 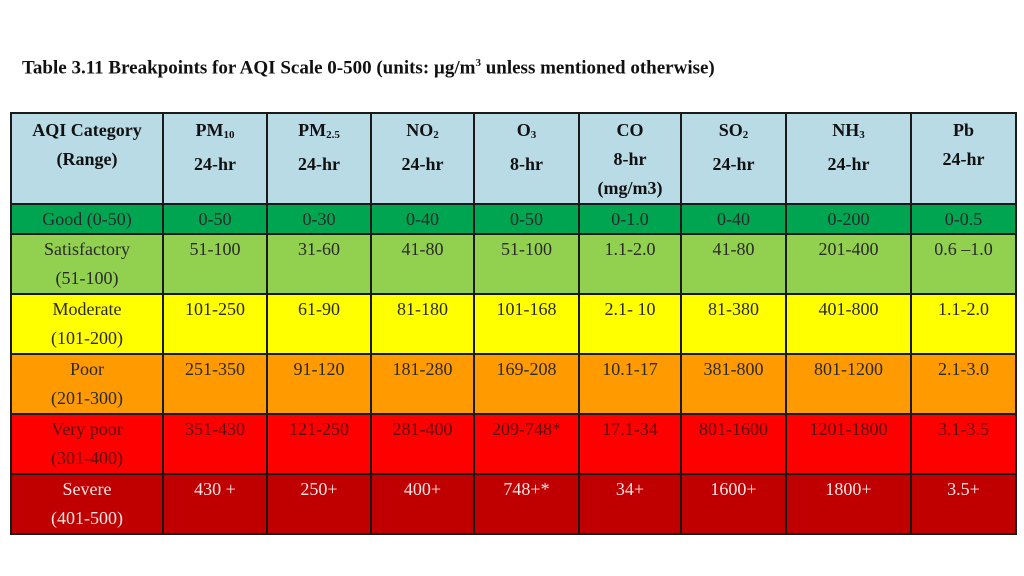 What do you see at coordinates (215, 158) in the screenshot?
I see `column-header: PM10 24-hr` at bounding box center [215, 158].